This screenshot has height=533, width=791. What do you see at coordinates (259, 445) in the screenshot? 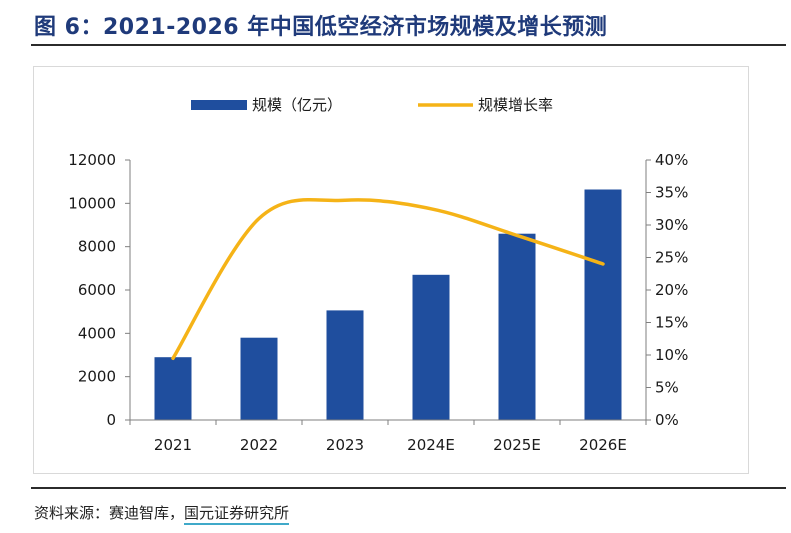
I see `x-tick-label: 2022` at bounding box center [259, 445].